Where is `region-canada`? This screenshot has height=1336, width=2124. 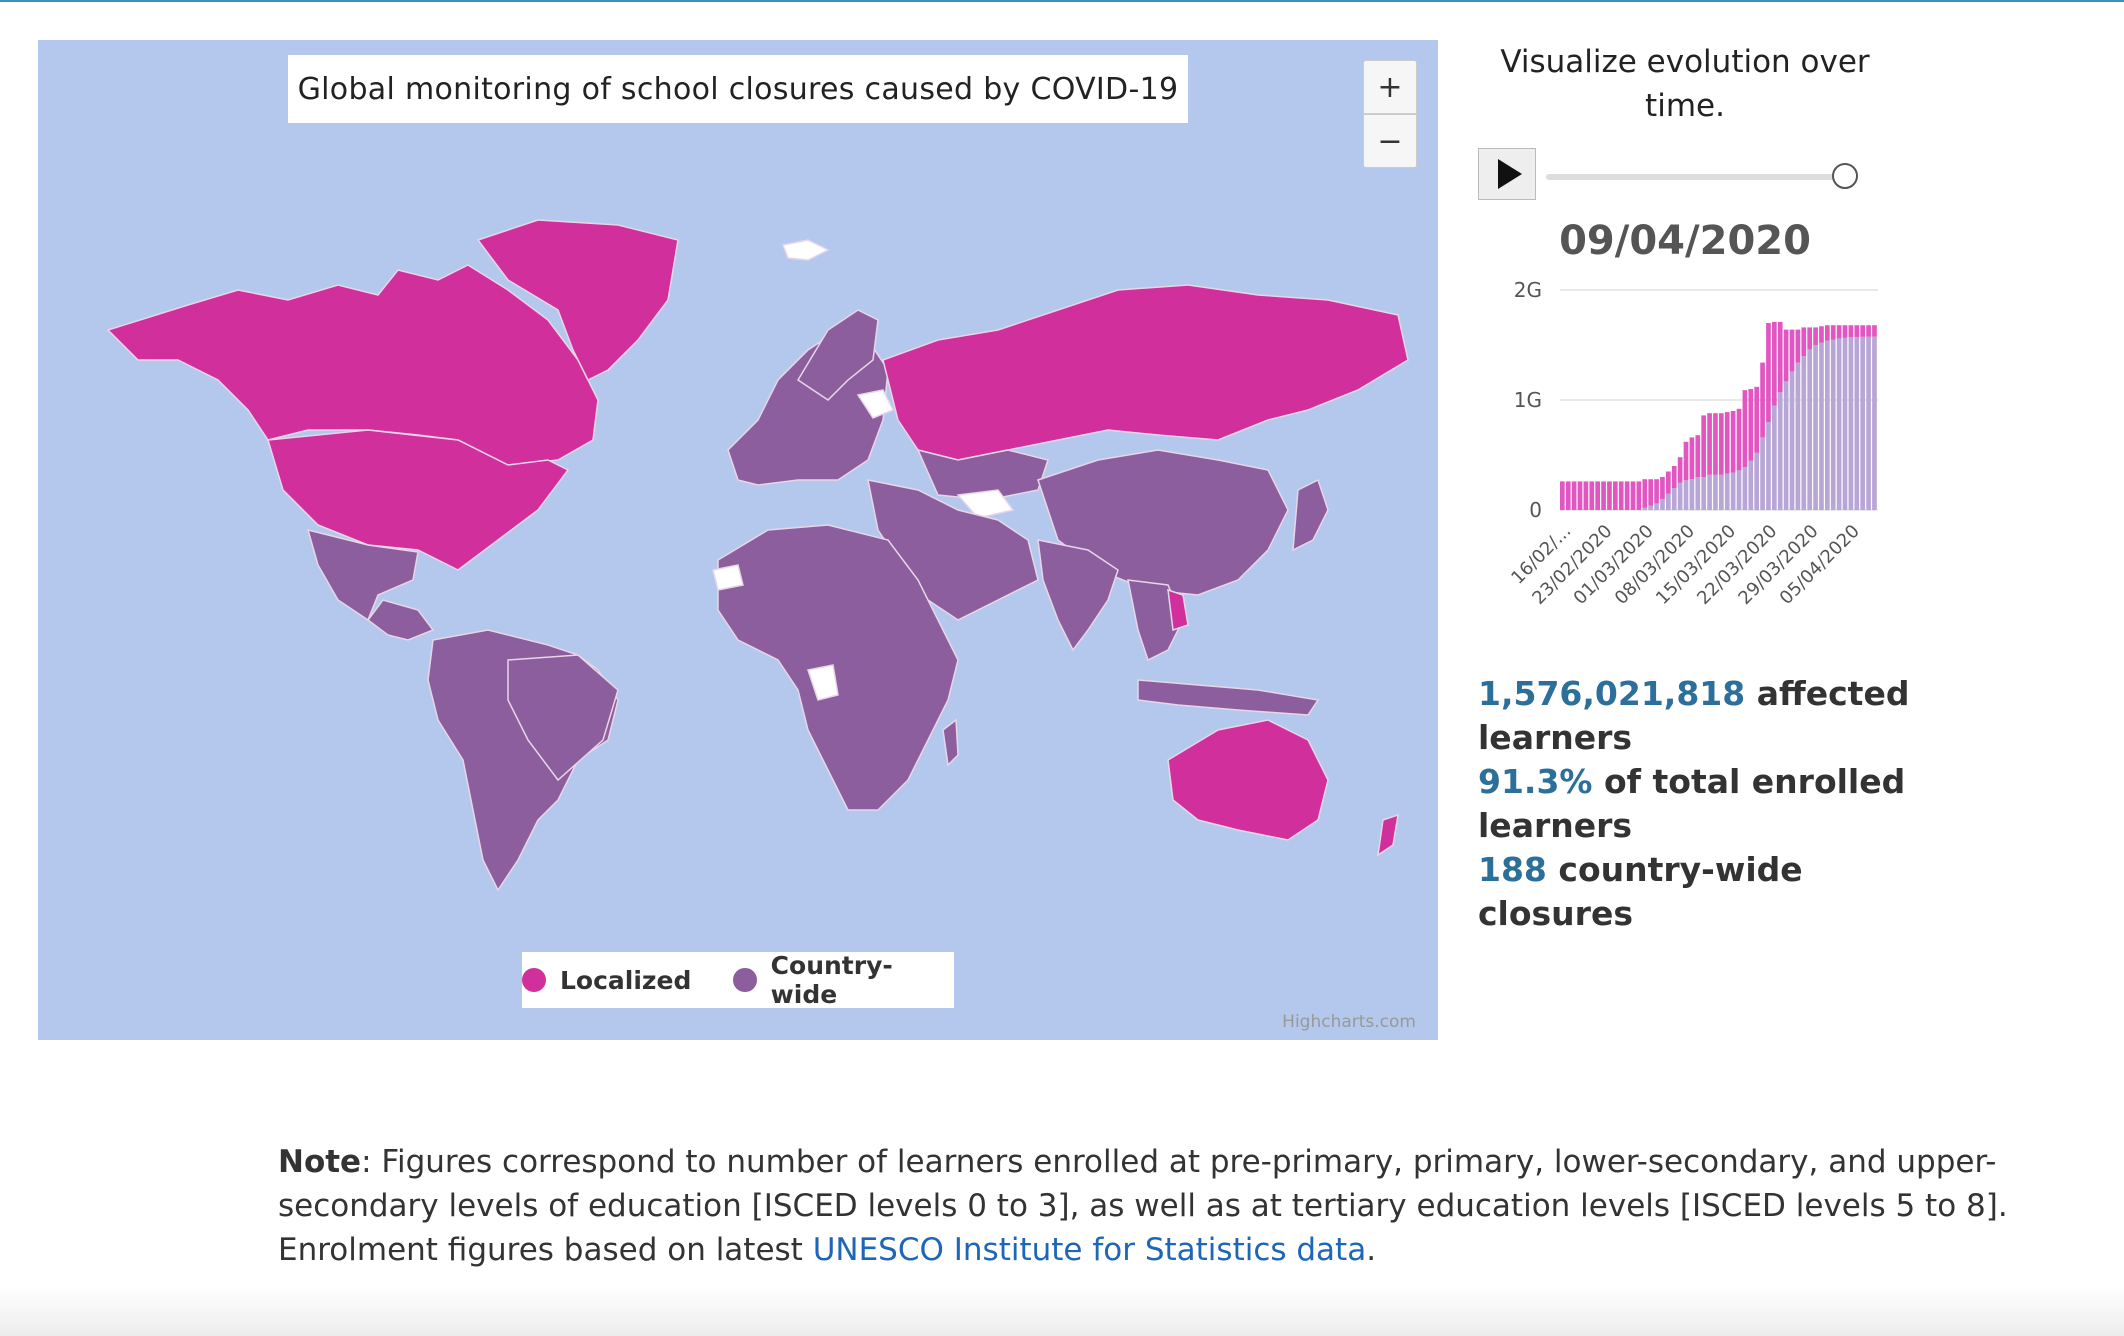
region-canada is located at coordinates (352, 365).